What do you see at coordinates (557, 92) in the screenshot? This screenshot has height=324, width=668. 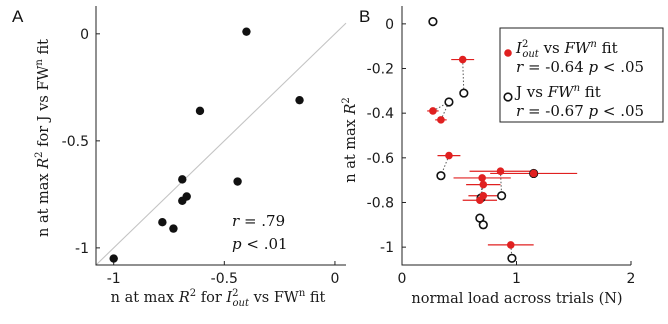 I see `legend-entry-2-label: J vs FWn fit` at bounding box center [557, 92].